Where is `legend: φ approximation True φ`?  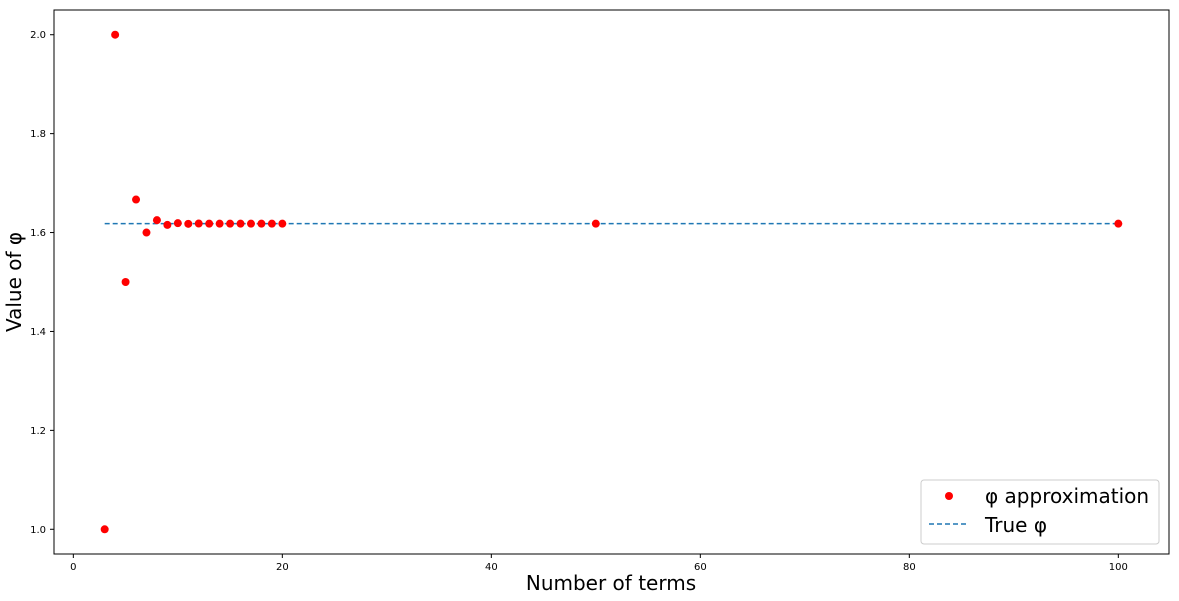
legend: φ approximation True φ is located at coordinates (1040, 512).